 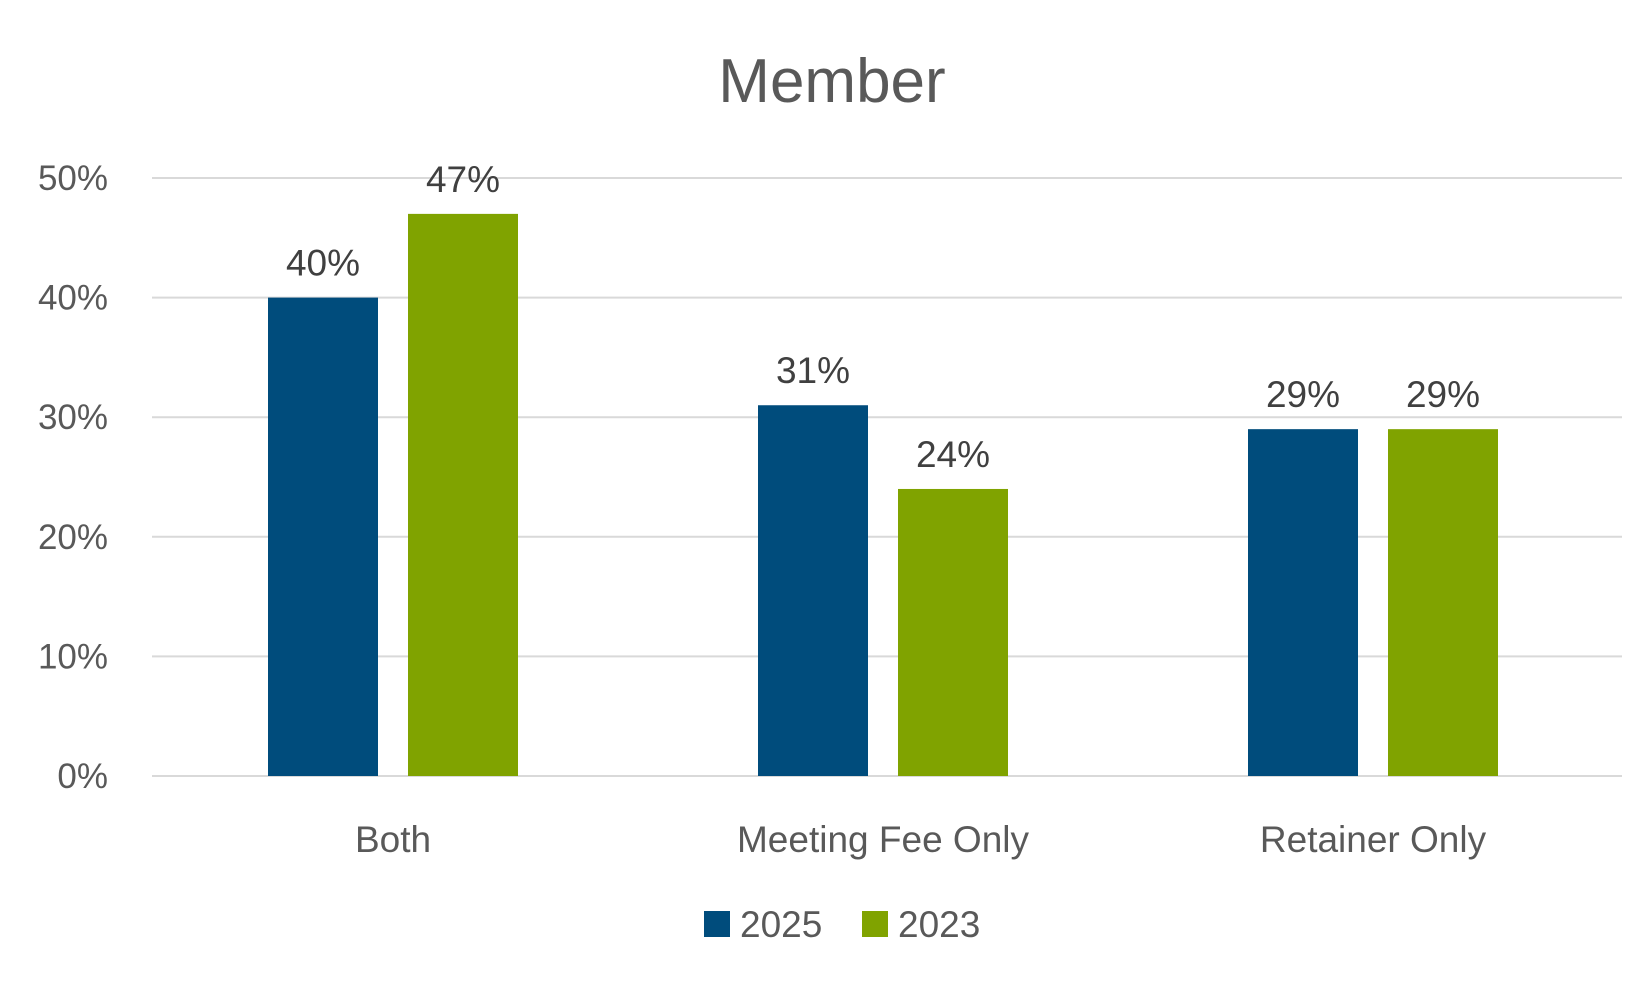 What do you see at coordinates (842, 924) in the screenshot?
I see `legend: 2025 2023` at bounding box center [842, 924].